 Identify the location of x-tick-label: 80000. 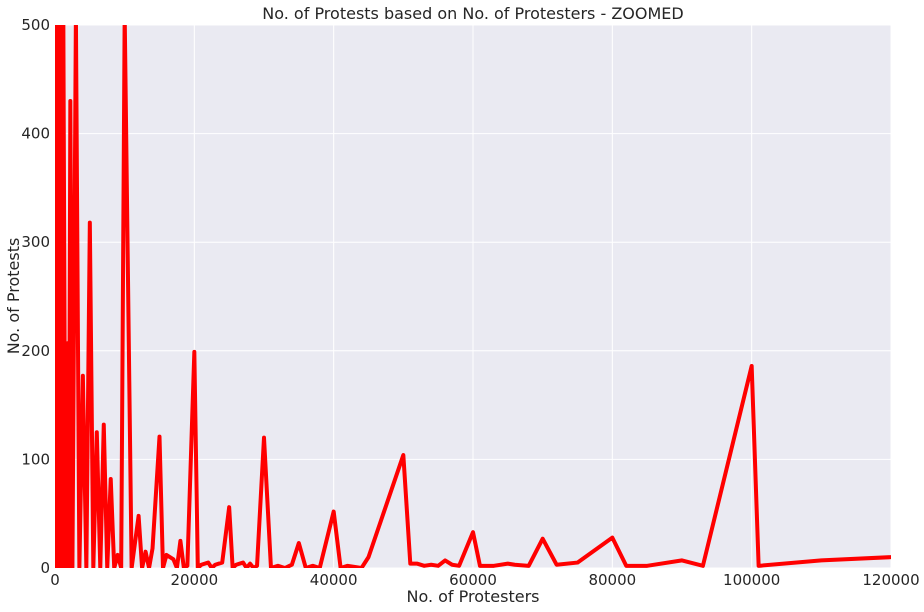
(612, 580).